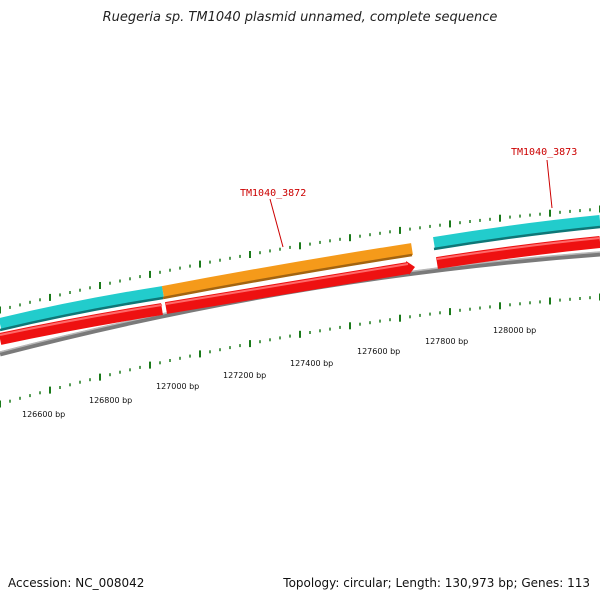 The width and height of the screenshot is (600, 600). Describe the element at coordinates (286, 288) in the screenshot. I see `red-gene-middle` at that location.